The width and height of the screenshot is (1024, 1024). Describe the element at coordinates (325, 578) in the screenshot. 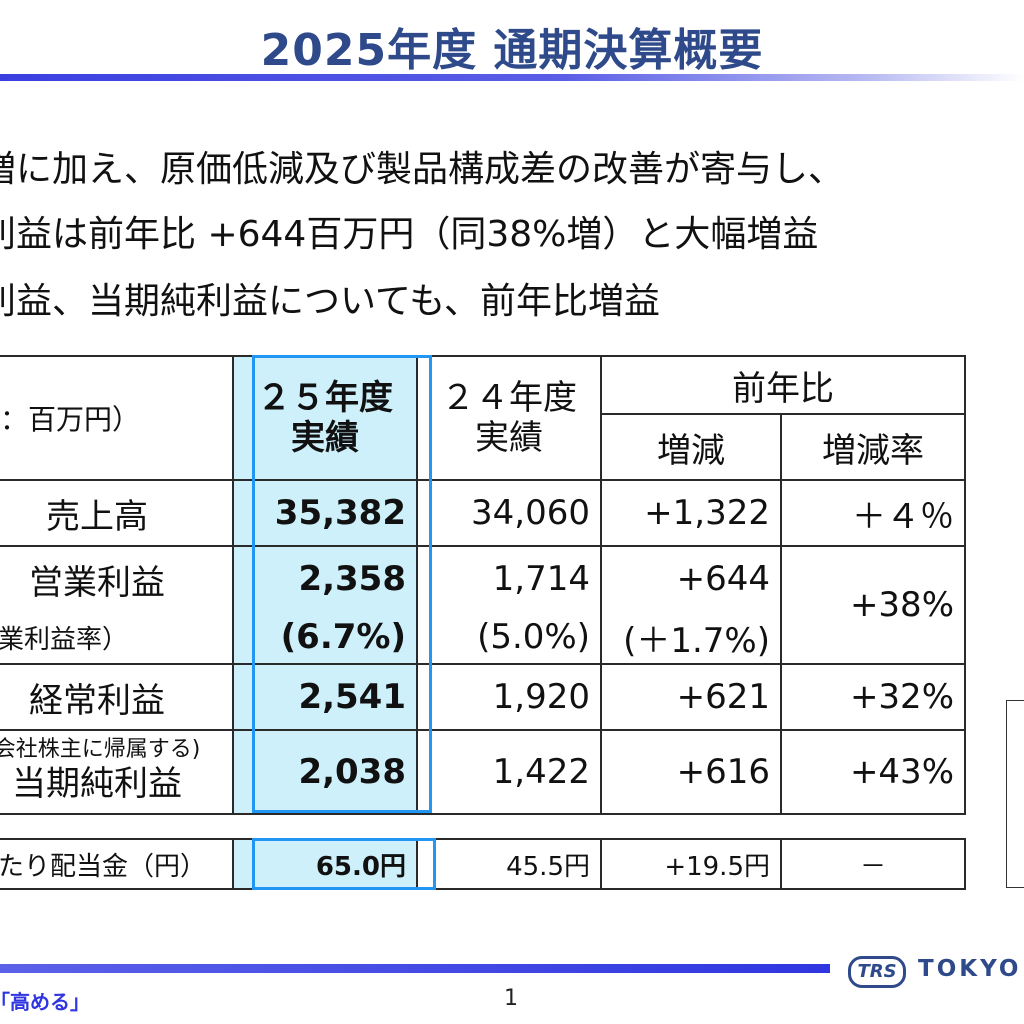

I see `value-fy25: 2,358` at that location.